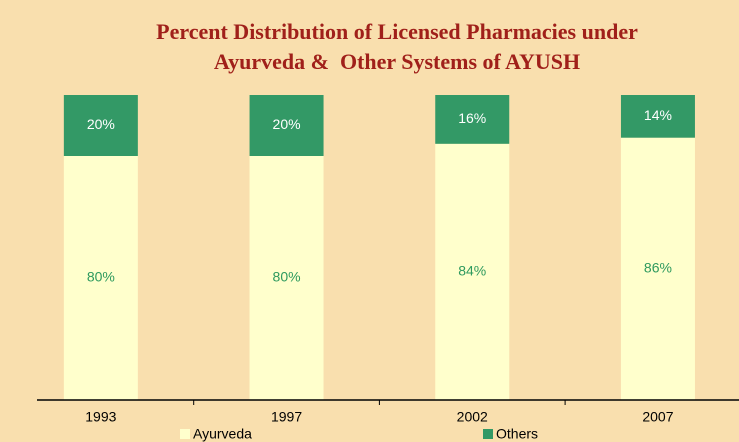 Image resolution: width=739 pixels, height=442 pixels. What do you see at coordinates (472, 417) in the screenshot?
I see `x-tick-label: 2002` at bounding box center [472, 417].